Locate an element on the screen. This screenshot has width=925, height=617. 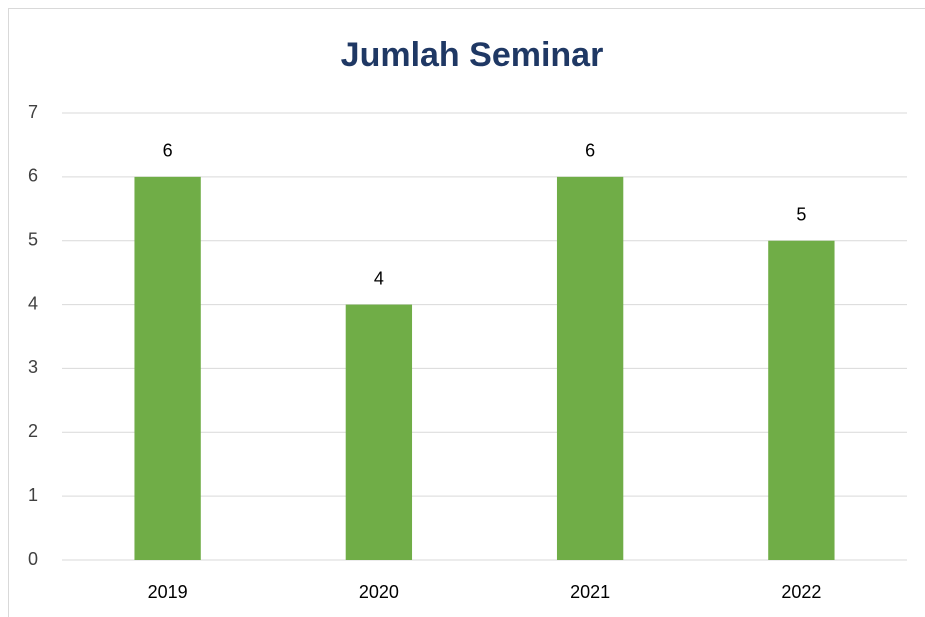
x-tick-label: 2021 is located at coordinates (590, 592).